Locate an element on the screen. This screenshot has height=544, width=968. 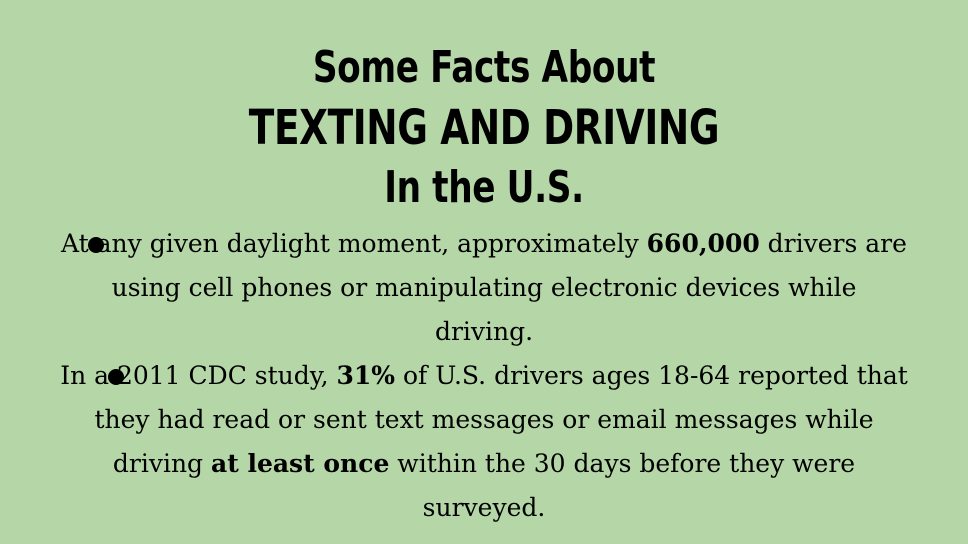
title-line-2: TEXTING AND DRIVING is located at coordinates (484, 128).